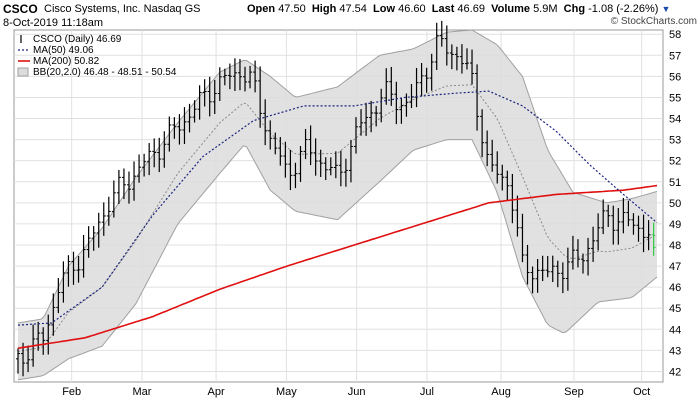  Describe the element at coordinates (23, 72) in the screenshot. I see `legend-swatch` at that location.